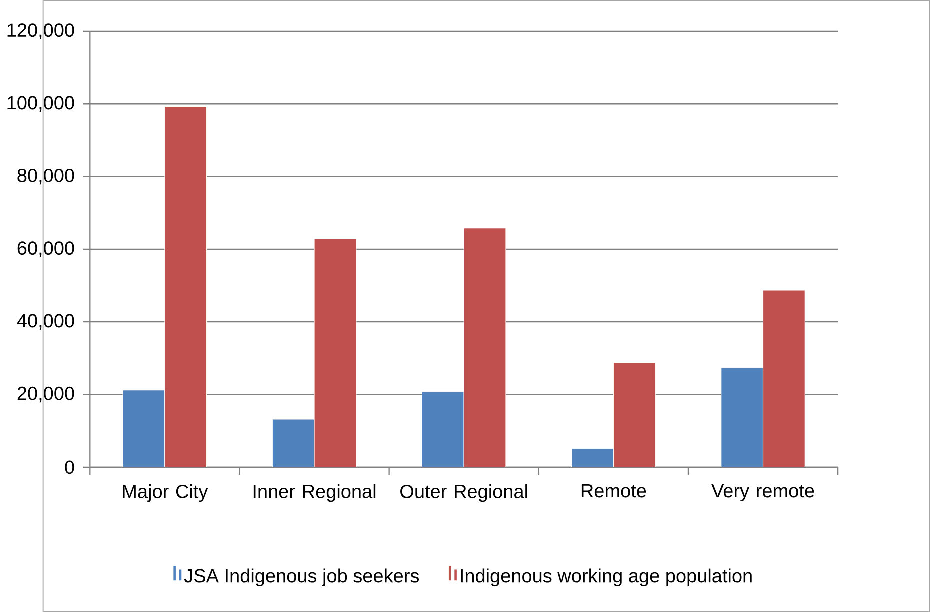 The image size is (930, 612). What do you see at coordinates (614, 491) in the screenshot?
I see `x-tick-label: Remote` at bounding box center [614, 491].